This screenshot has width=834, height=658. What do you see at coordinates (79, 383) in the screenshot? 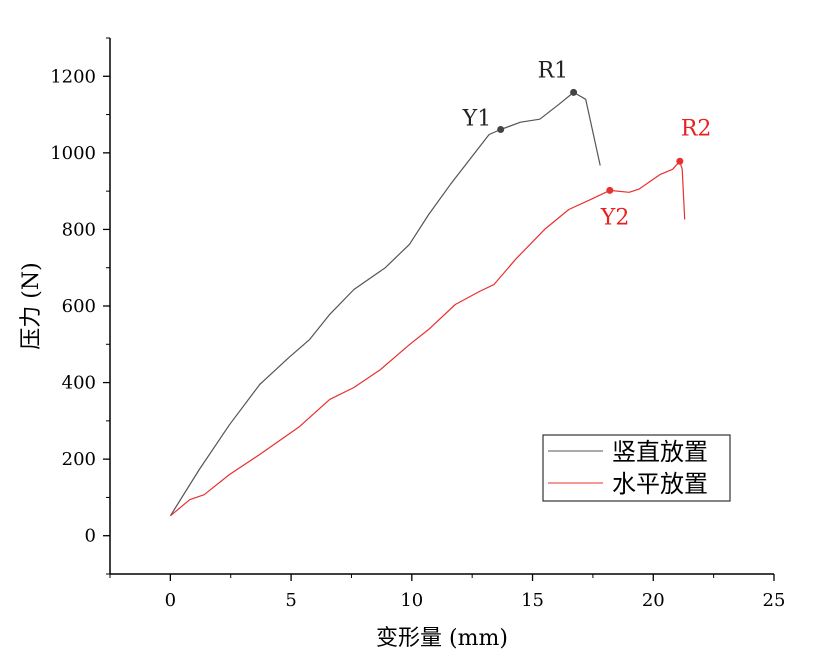
I see `y-tick-label: 400` at bounding box center [79, 383].